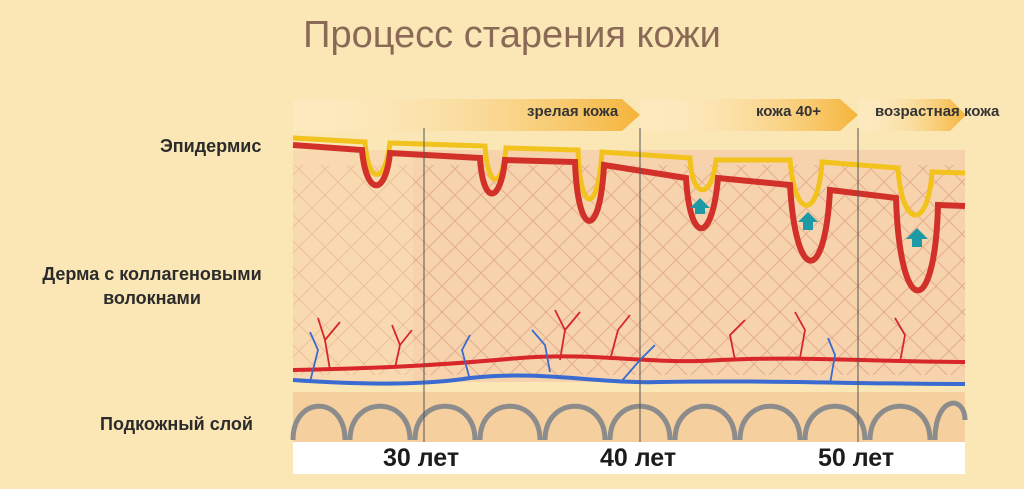 The width and height of the screenshot is (1024, 489). I want to click on age-strip, so click(629, 458).